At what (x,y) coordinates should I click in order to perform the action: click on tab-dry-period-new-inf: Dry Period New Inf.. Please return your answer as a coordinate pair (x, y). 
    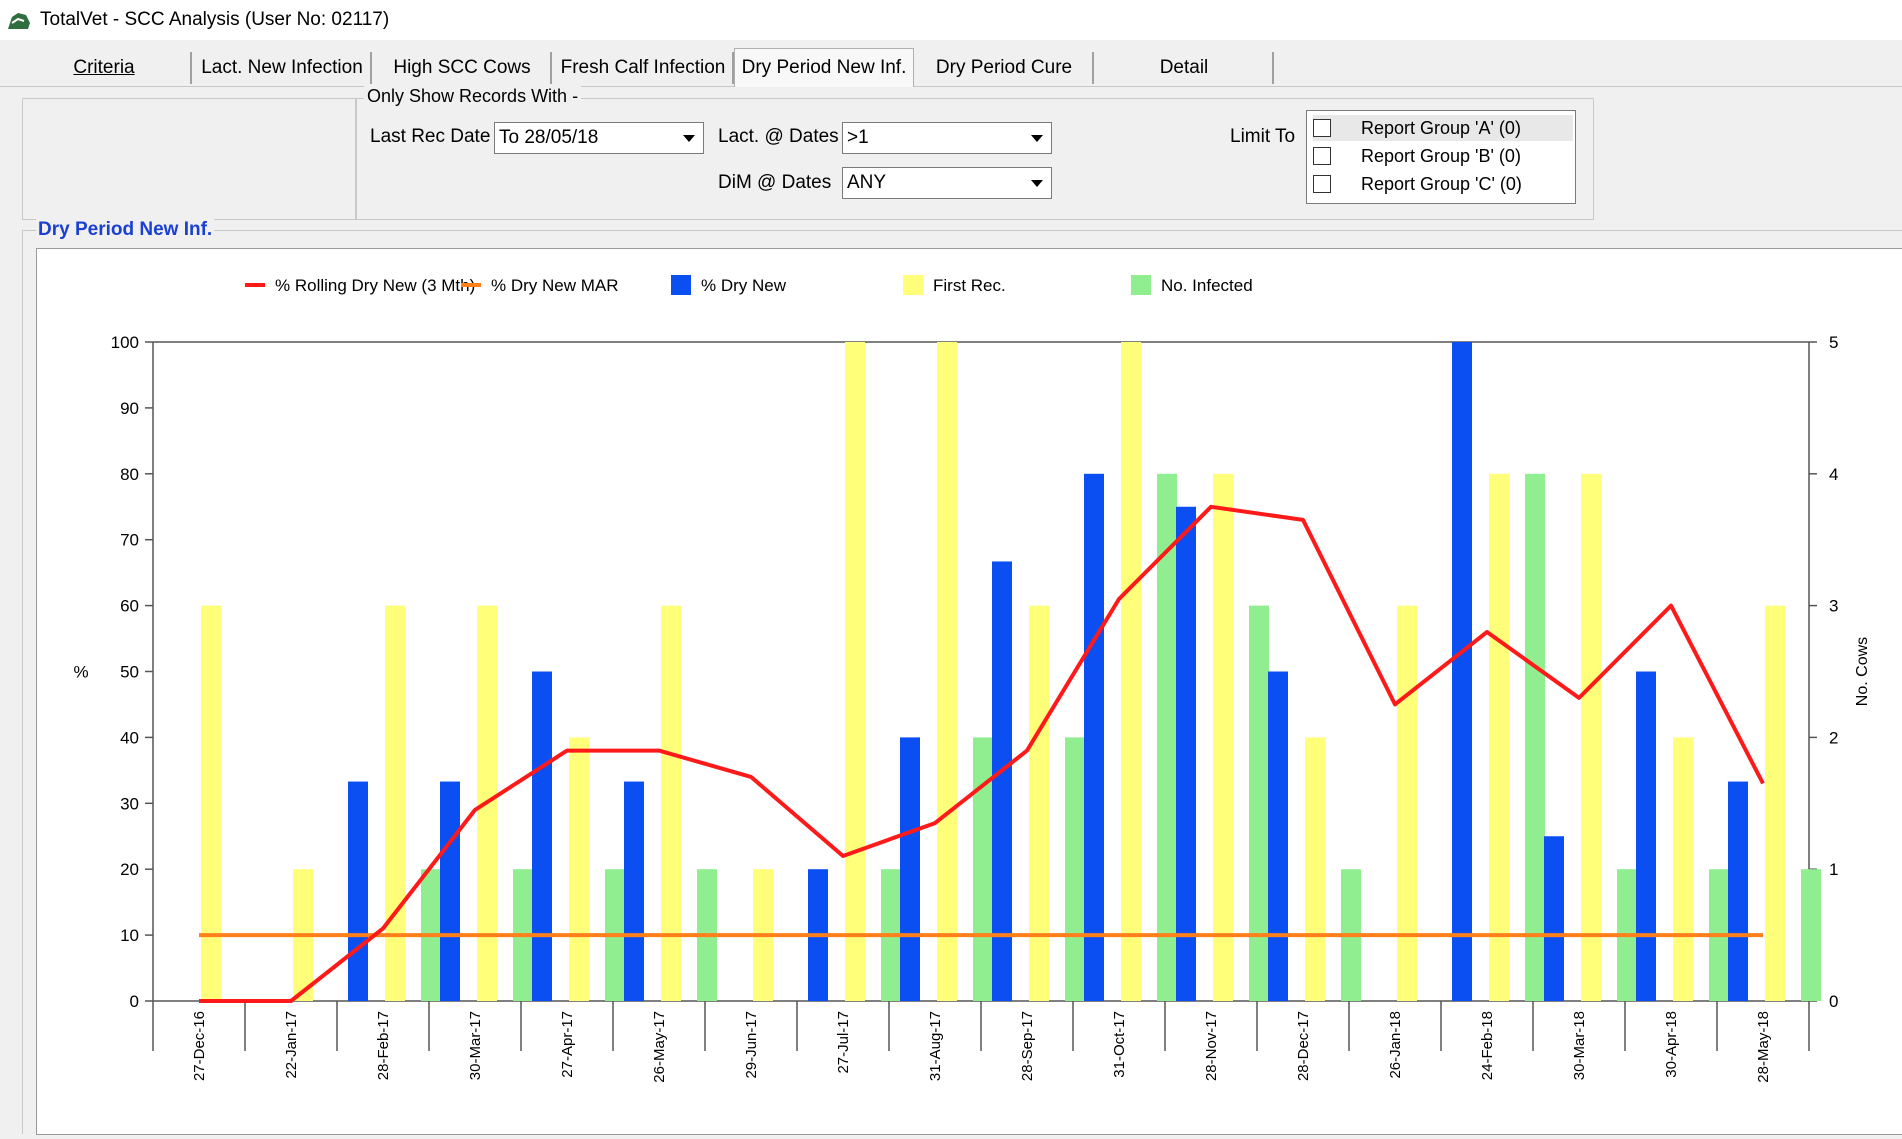
    Looking at the image, I should click on (824, 67).